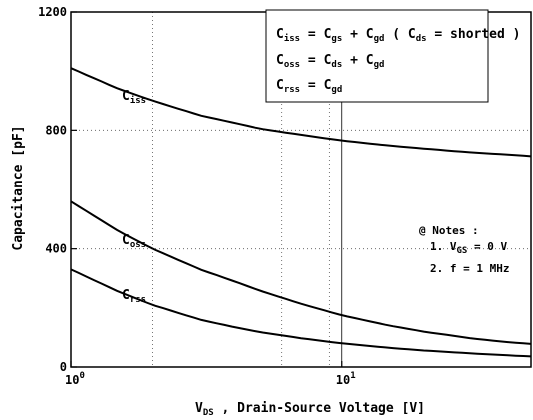 This screenshot has height=420, width=533. I want to click on y-tick-label-400: 400, so click(56, 249).